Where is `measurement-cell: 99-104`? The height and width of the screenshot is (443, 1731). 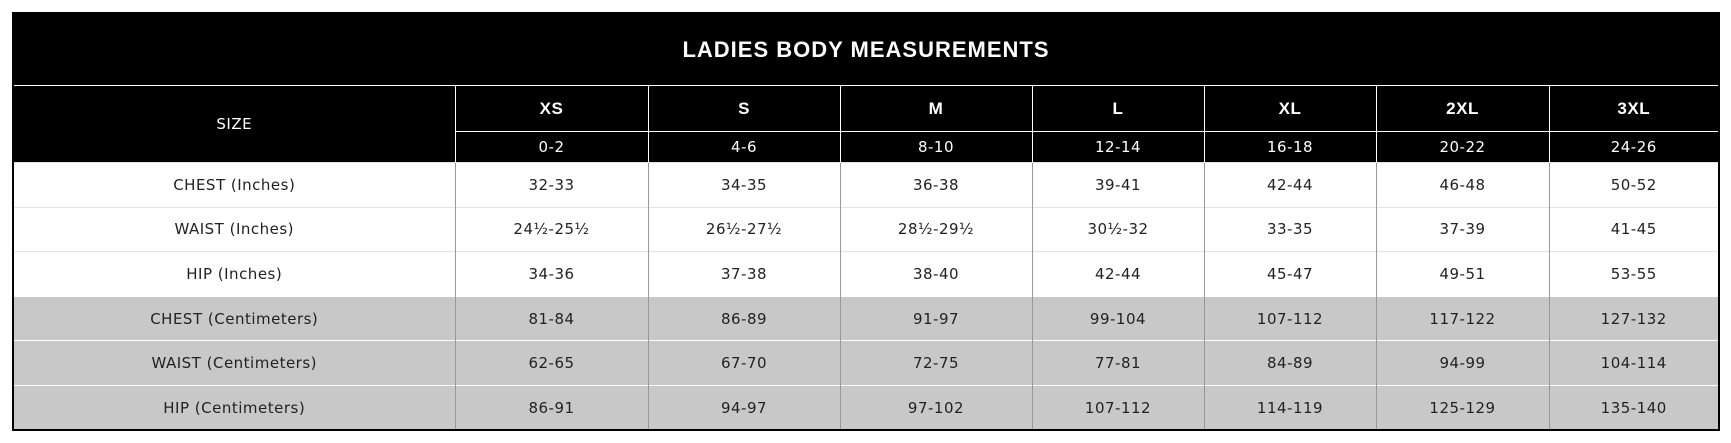 measurement-cell: 99-104 is located at coordinates (1117, 318).